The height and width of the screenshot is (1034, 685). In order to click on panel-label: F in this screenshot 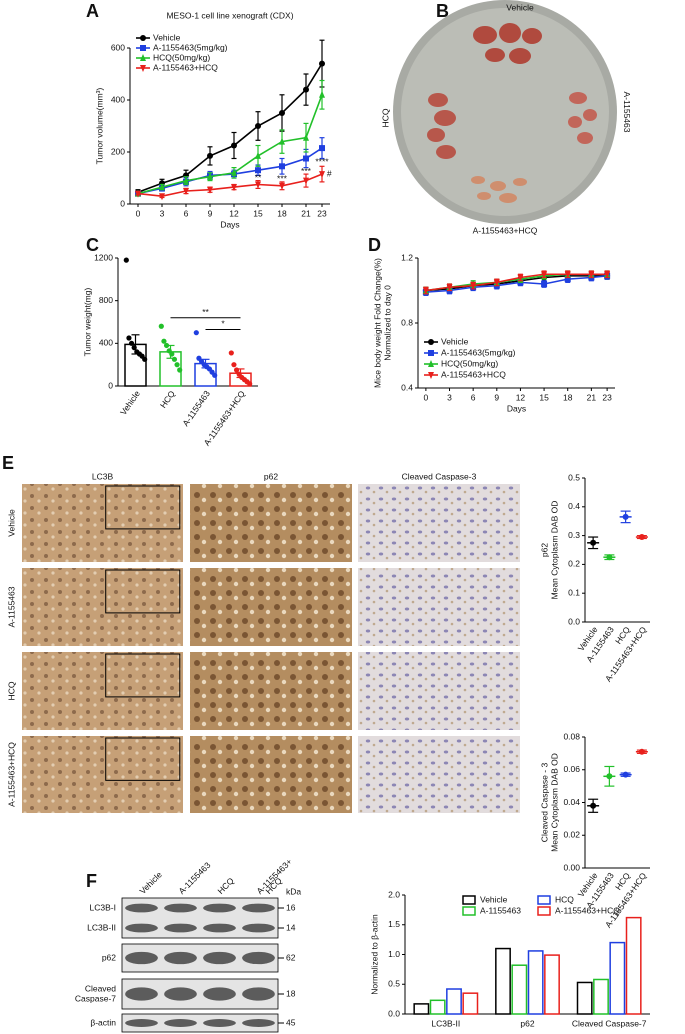, I will do `click(91, 881)`.